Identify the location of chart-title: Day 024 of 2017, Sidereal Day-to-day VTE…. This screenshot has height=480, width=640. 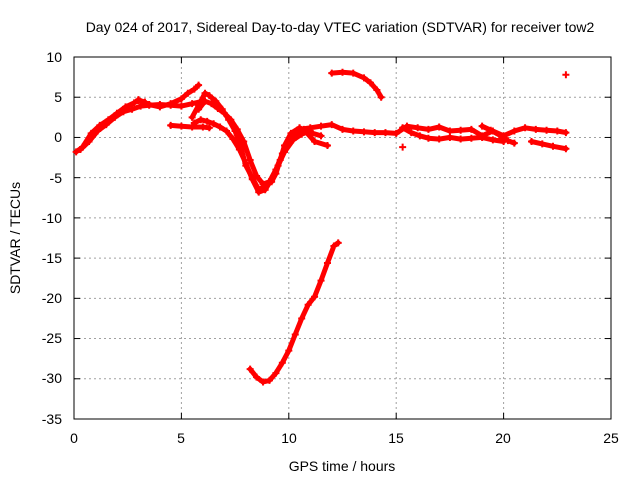
(340, 27).